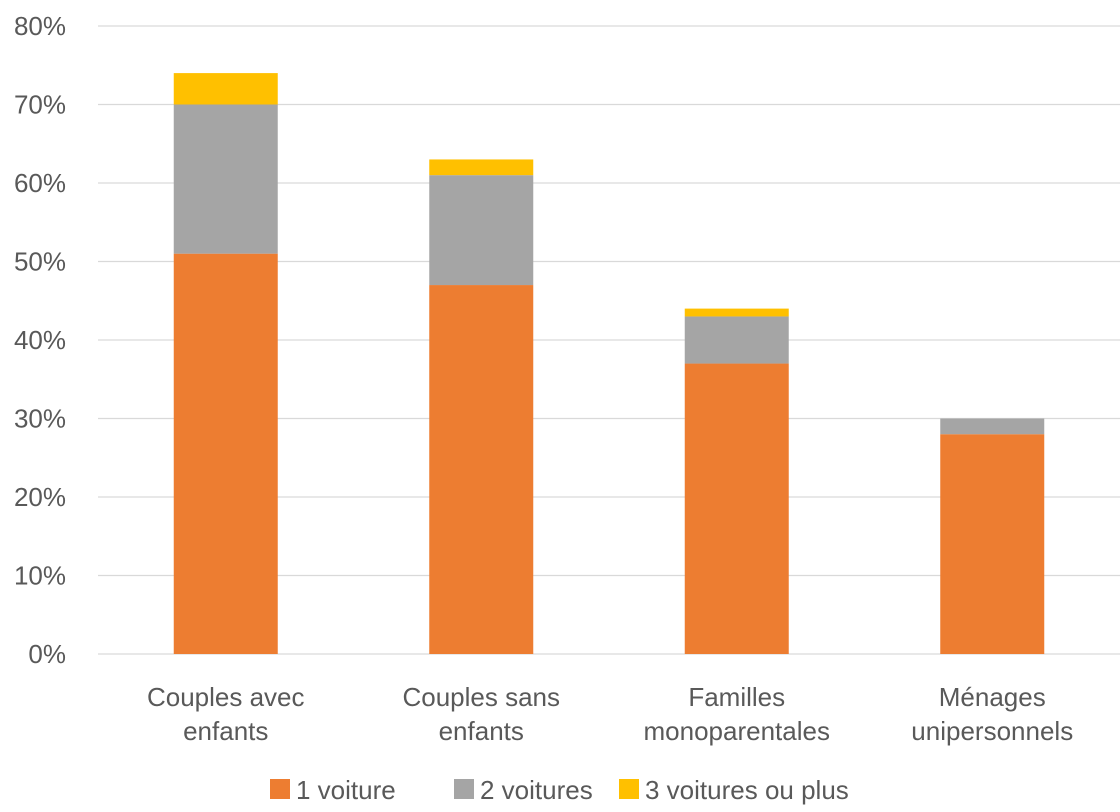  Describe the element at coordinates (40, 26) in the screenshot. I see `y-tick-label: 80%` at that location.